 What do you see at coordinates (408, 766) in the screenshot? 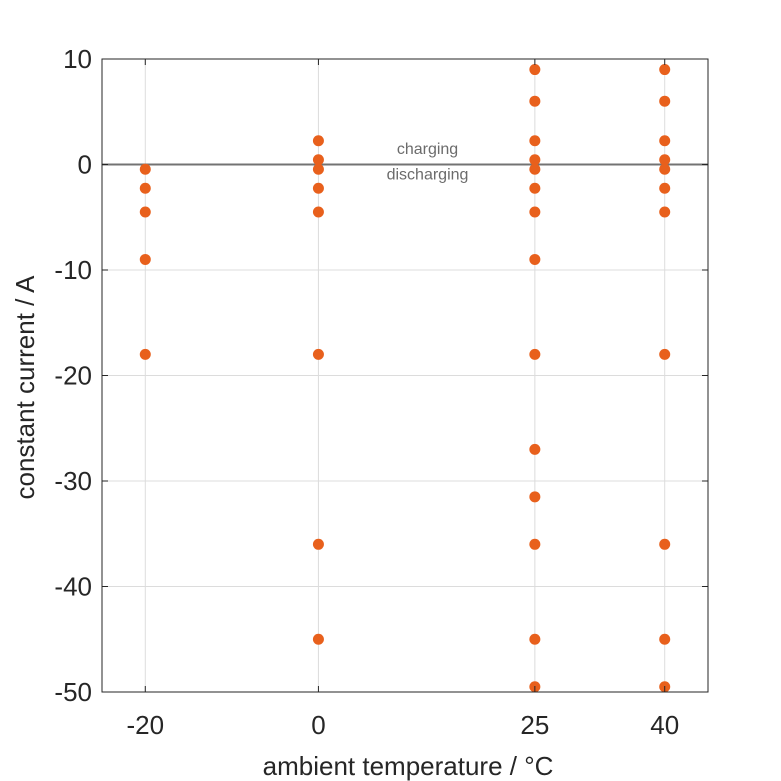
I see `x-axis-label: ambient temperature / °C` at bounding box center [408, 766].